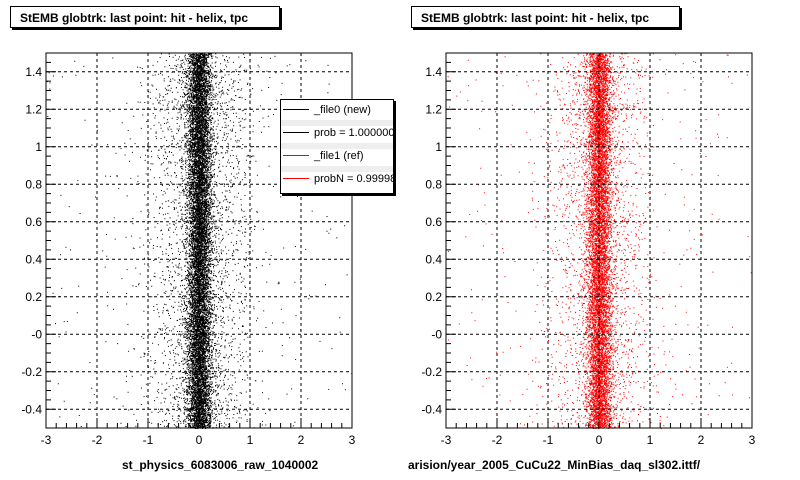  I want to click on legend-line-probN, so click(296, 178).